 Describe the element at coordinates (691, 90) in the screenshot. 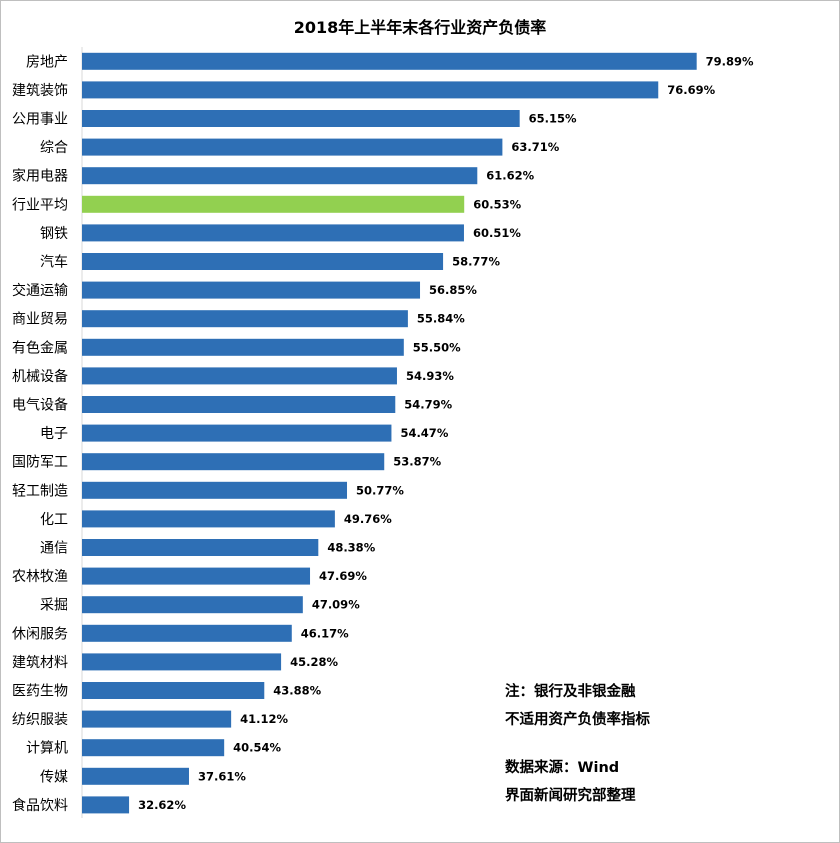

I see `value-label: 76.69%` at that location.